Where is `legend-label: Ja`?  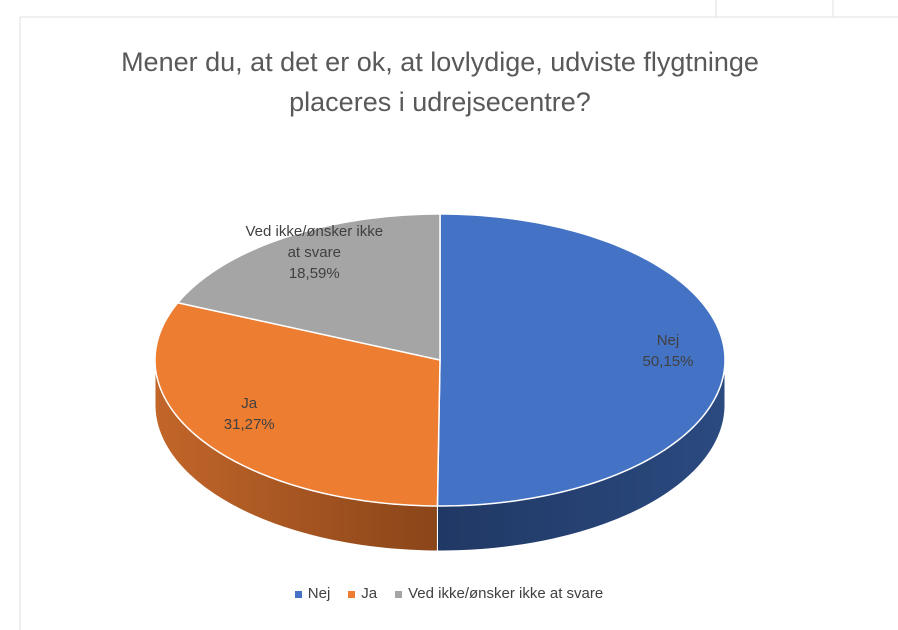
legend-label: Ja is located at coordinates (369, 593).